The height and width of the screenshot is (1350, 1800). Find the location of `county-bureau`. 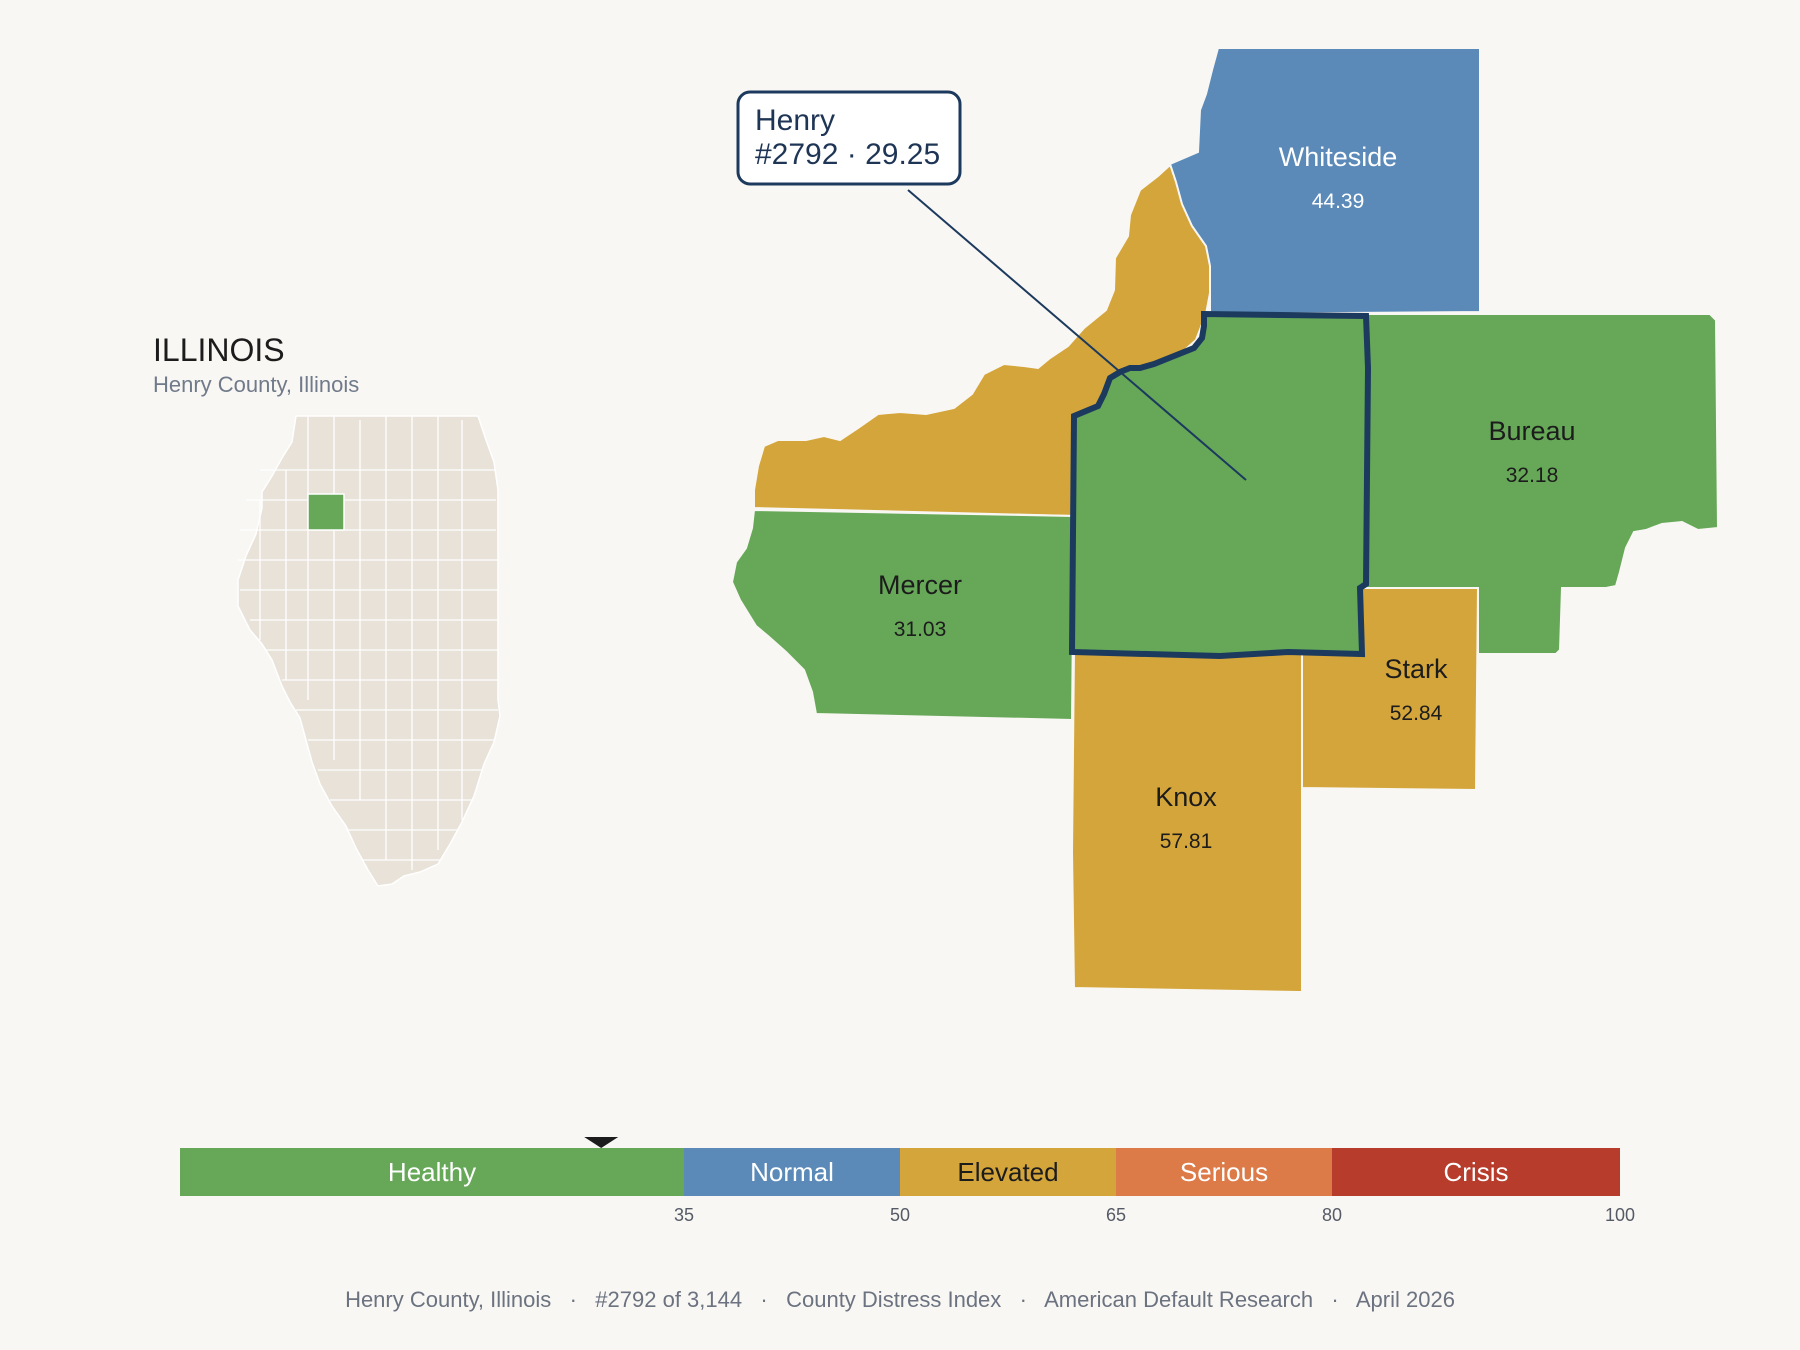

county-bureau is located at coordinates (1542, 484).